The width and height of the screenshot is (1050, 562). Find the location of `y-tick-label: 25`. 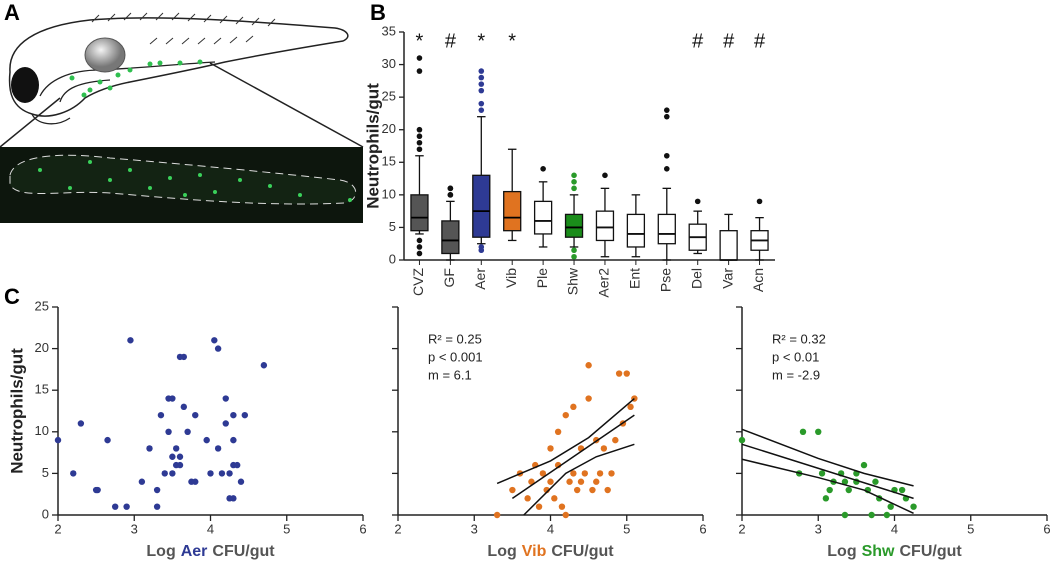

y-tick-label: 25 is located at coordinates (42, 305).